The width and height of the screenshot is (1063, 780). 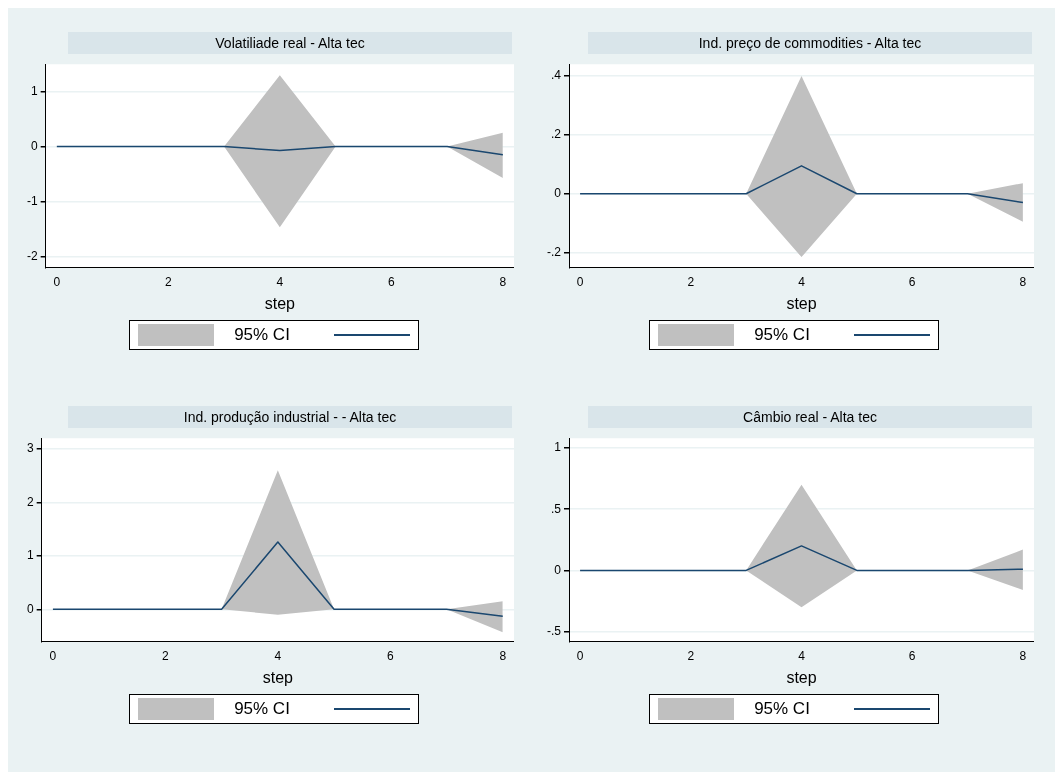 I want to click on y-tick-label: 2, so click(x=30, y=501).